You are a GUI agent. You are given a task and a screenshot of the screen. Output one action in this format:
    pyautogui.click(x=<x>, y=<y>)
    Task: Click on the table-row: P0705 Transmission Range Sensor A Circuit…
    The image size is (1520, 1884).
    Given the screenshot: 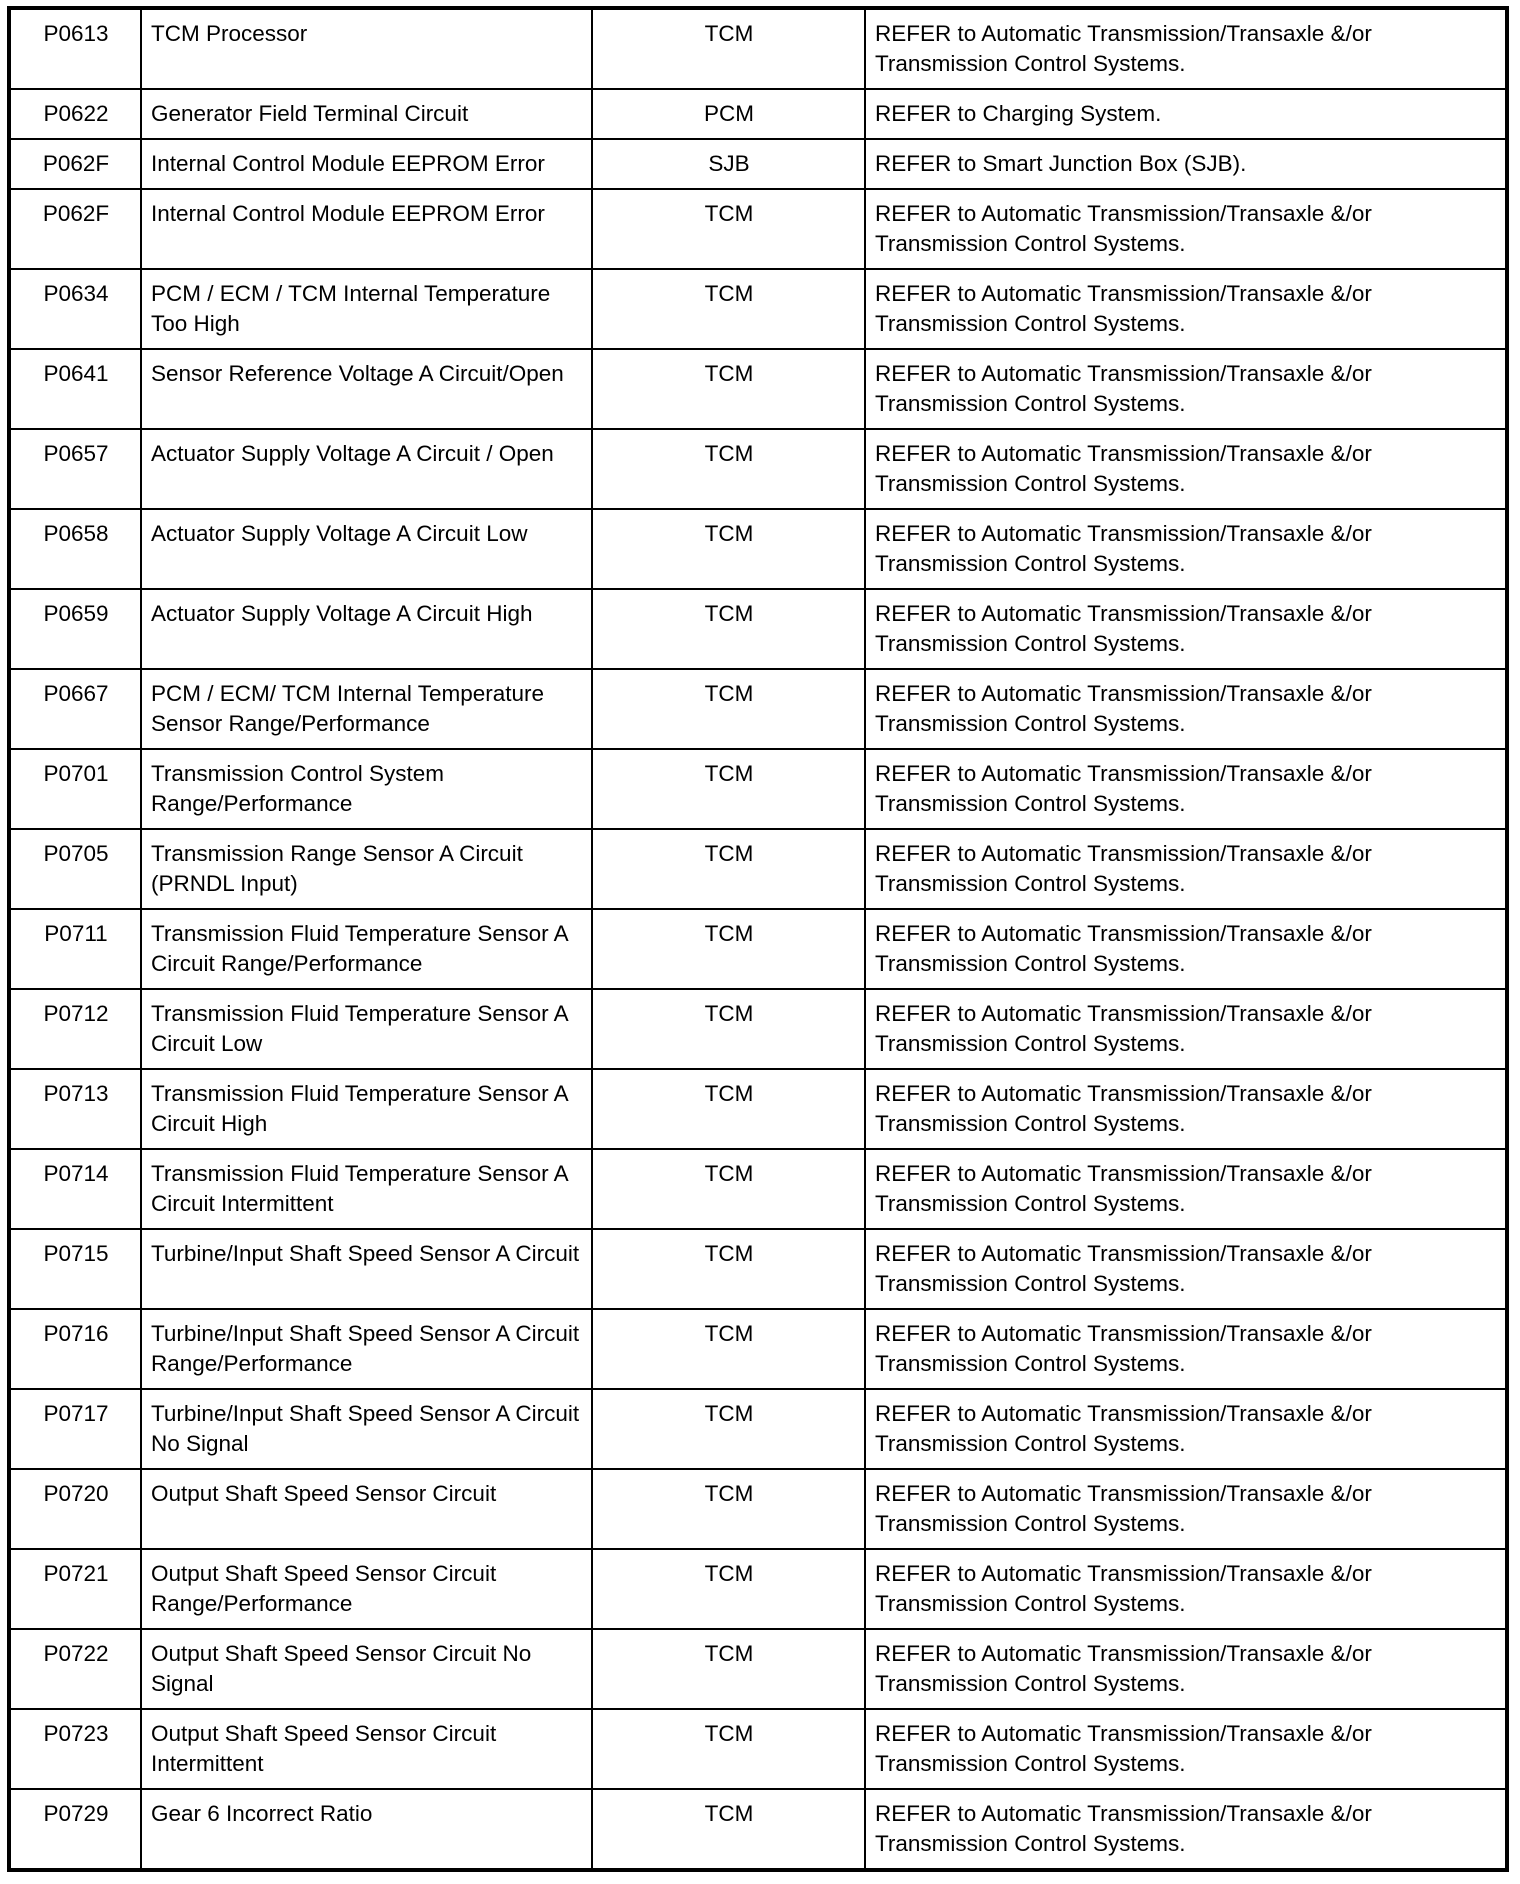 What is the action you would take?
    pyautogui.click(x=758, y=869)
    